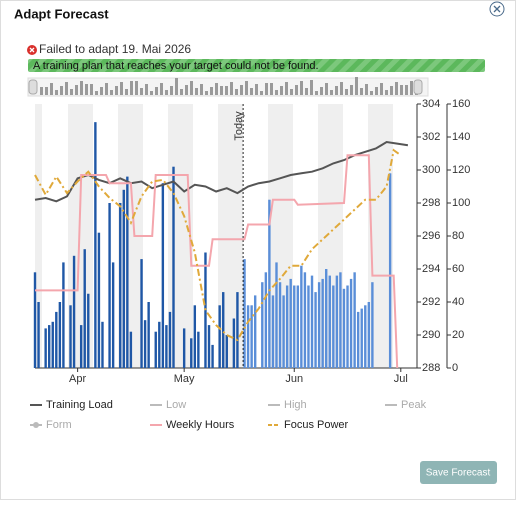 The width and height of the screenshot is (516, 505). I want to click on dialog-title: Adapt Forecast, so click(61, 13).